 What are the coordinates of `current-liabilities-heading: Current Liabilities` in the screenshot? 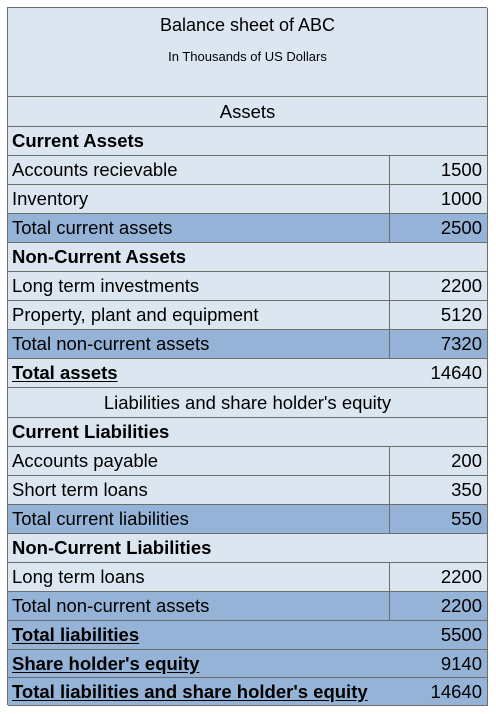 It's located at (91, 431).